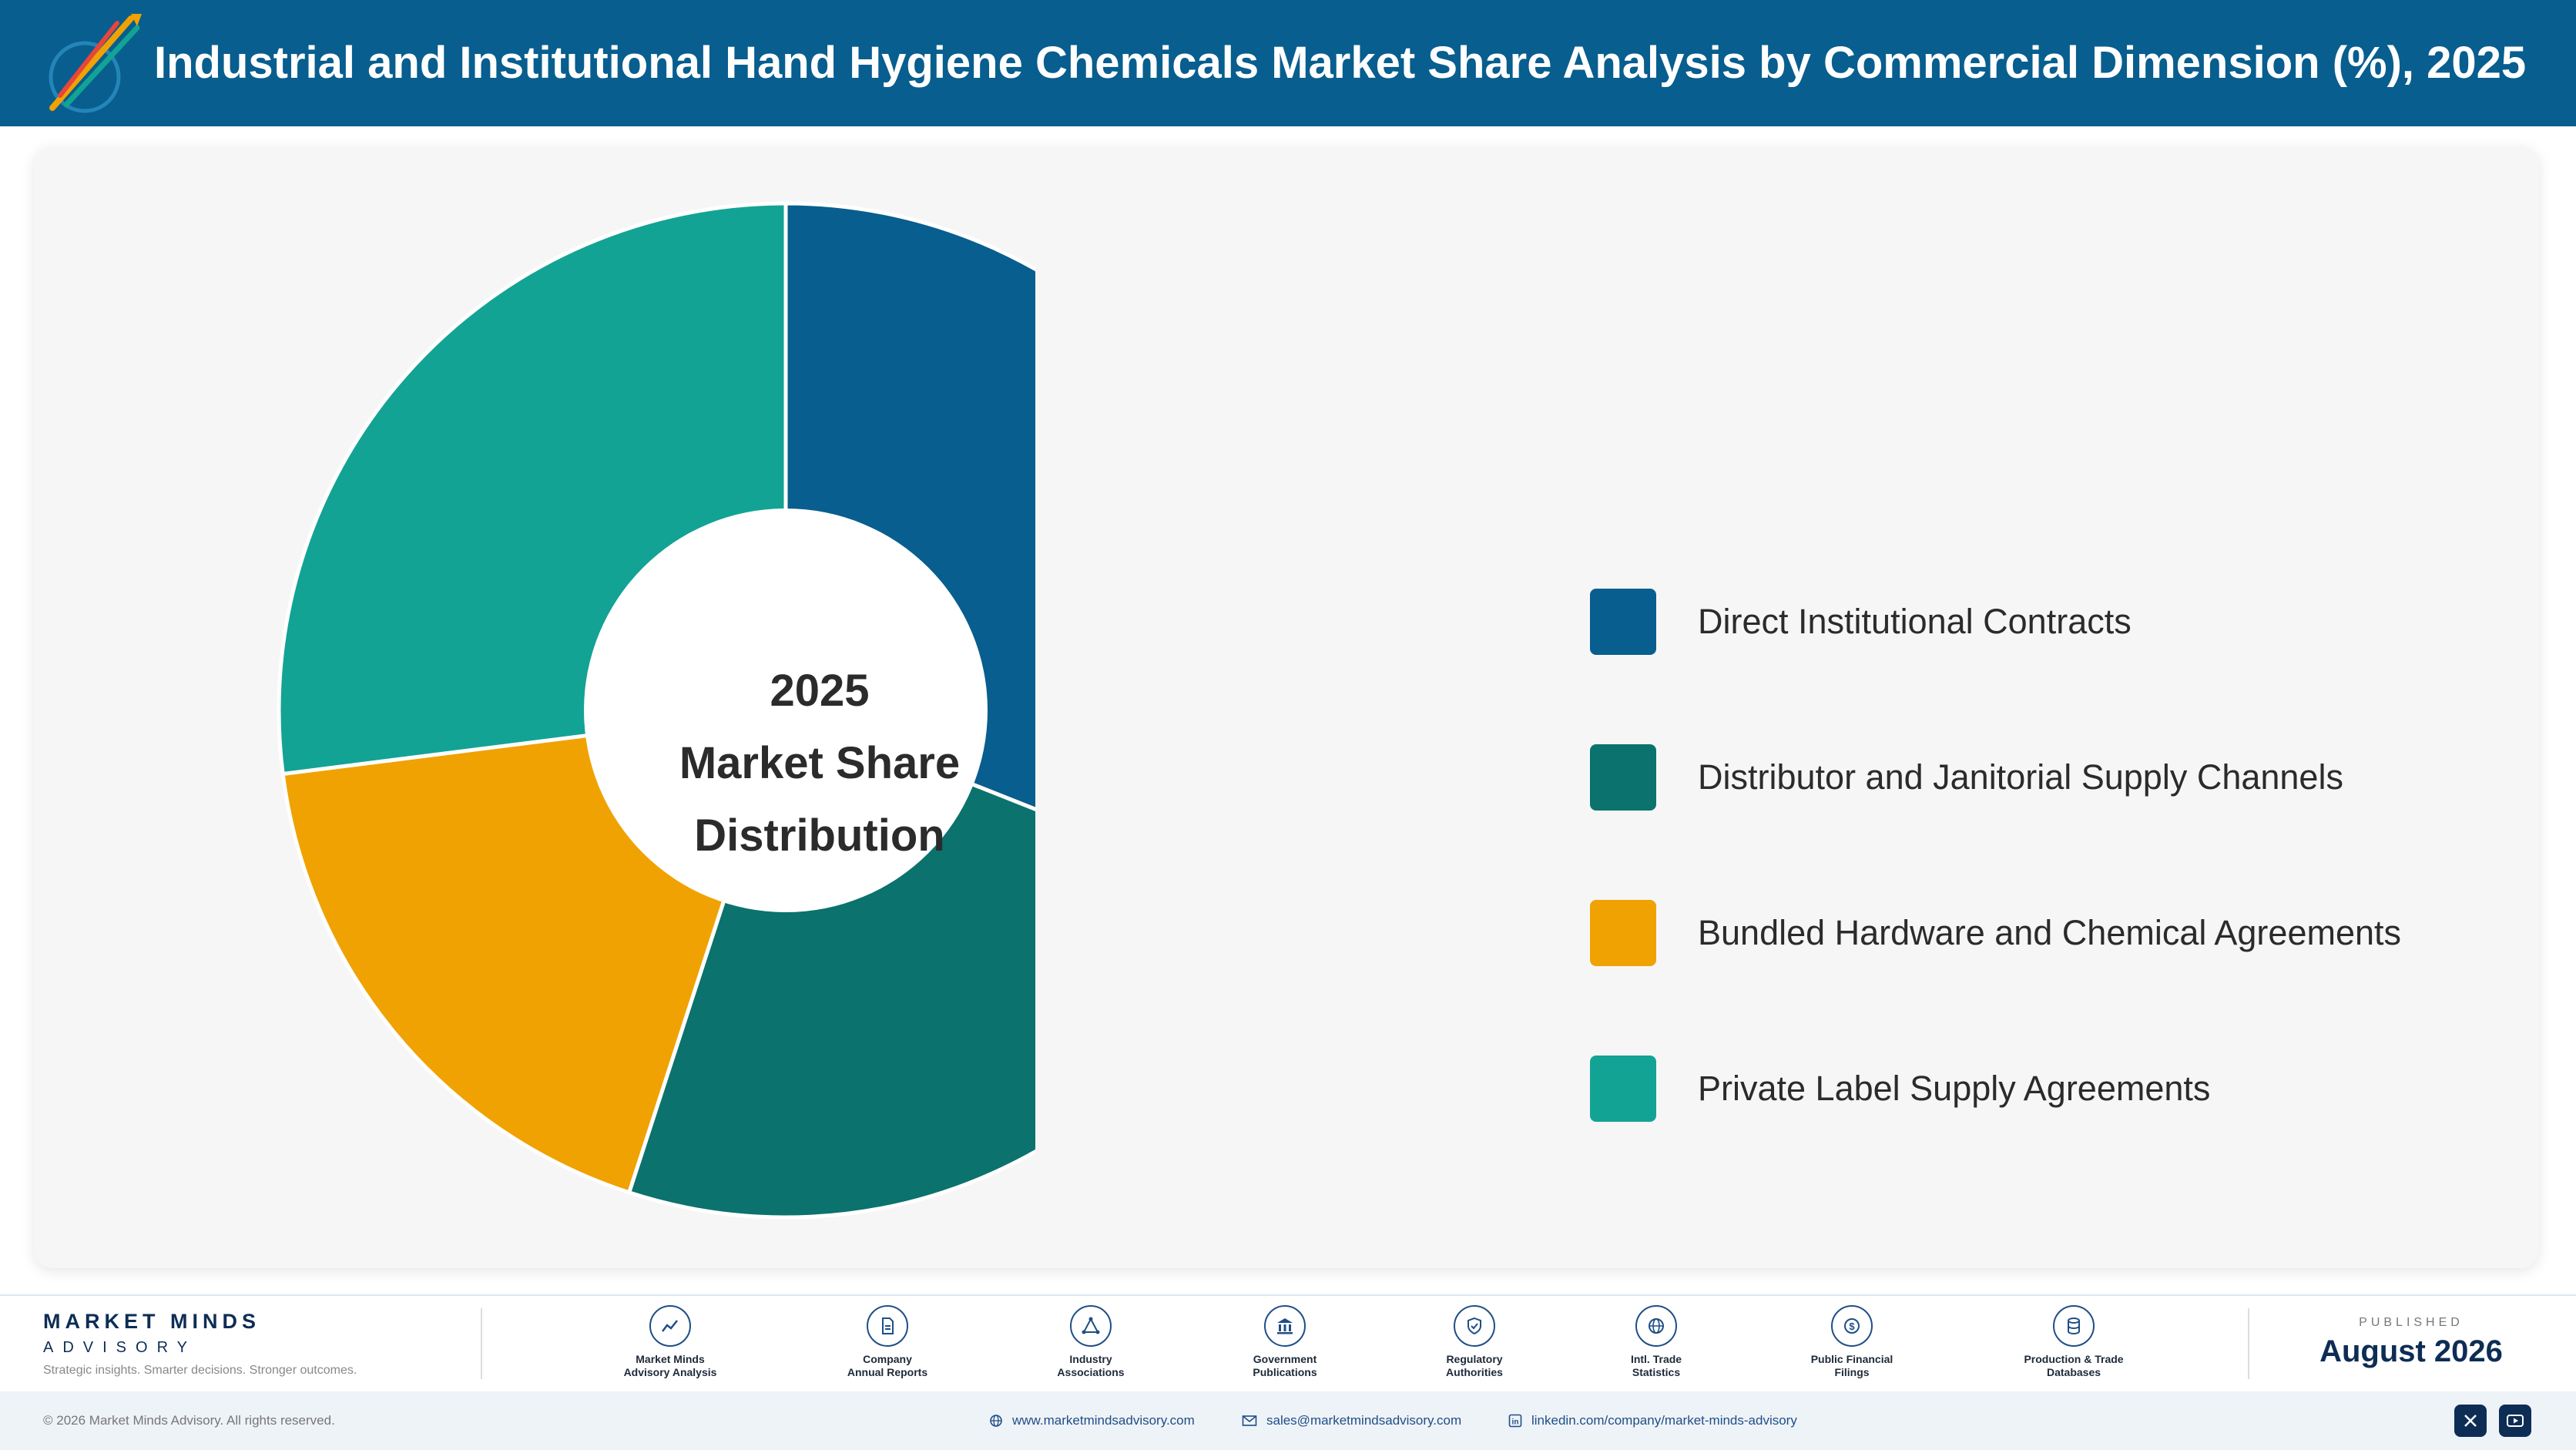 Image resolution: width=2576 pixels, height=1450 pixels. I want to click on network-icon, so click(1091, 1326).